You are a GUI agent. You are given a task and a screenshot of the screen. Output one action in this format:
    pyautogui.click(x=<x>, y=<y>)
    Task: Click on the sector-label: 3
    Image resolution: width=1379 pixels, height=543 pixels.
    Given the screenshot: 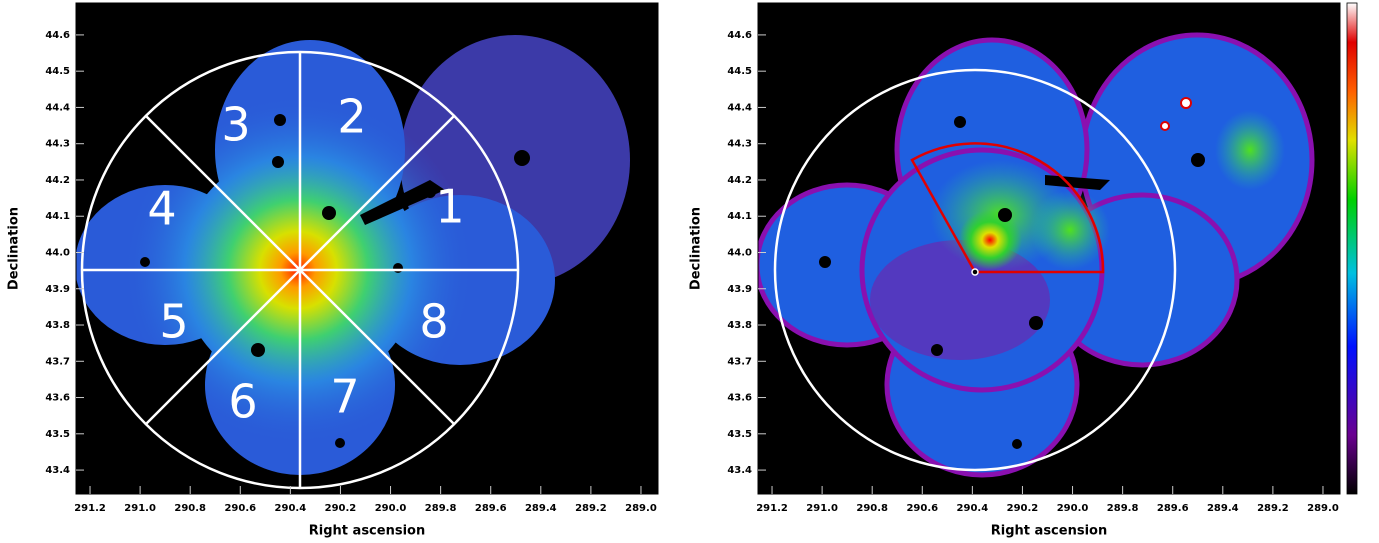 What is the action you would take?
    pyautogui.click(x=235, y=125)
    